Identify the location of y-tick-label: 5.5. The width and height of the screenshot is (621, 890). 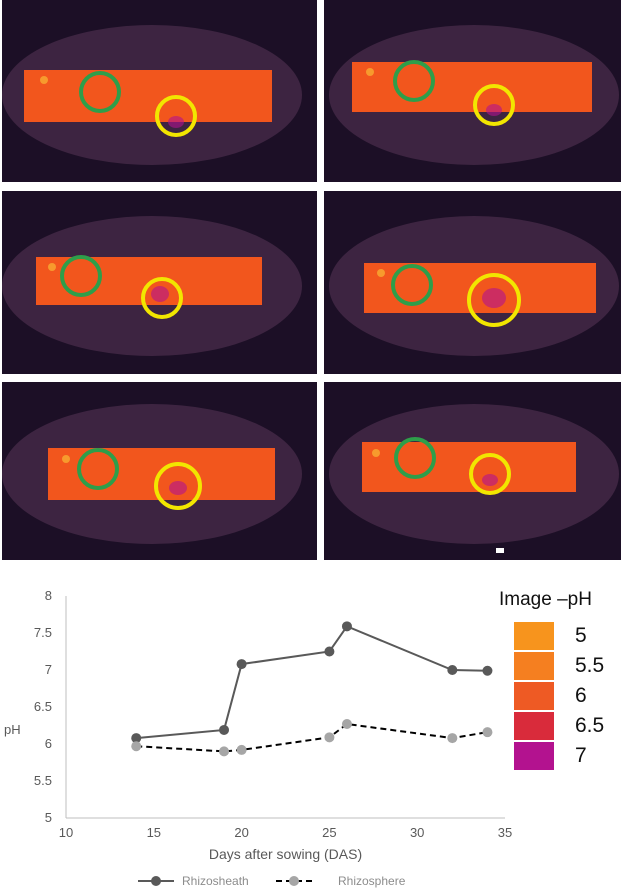
(43, 780).